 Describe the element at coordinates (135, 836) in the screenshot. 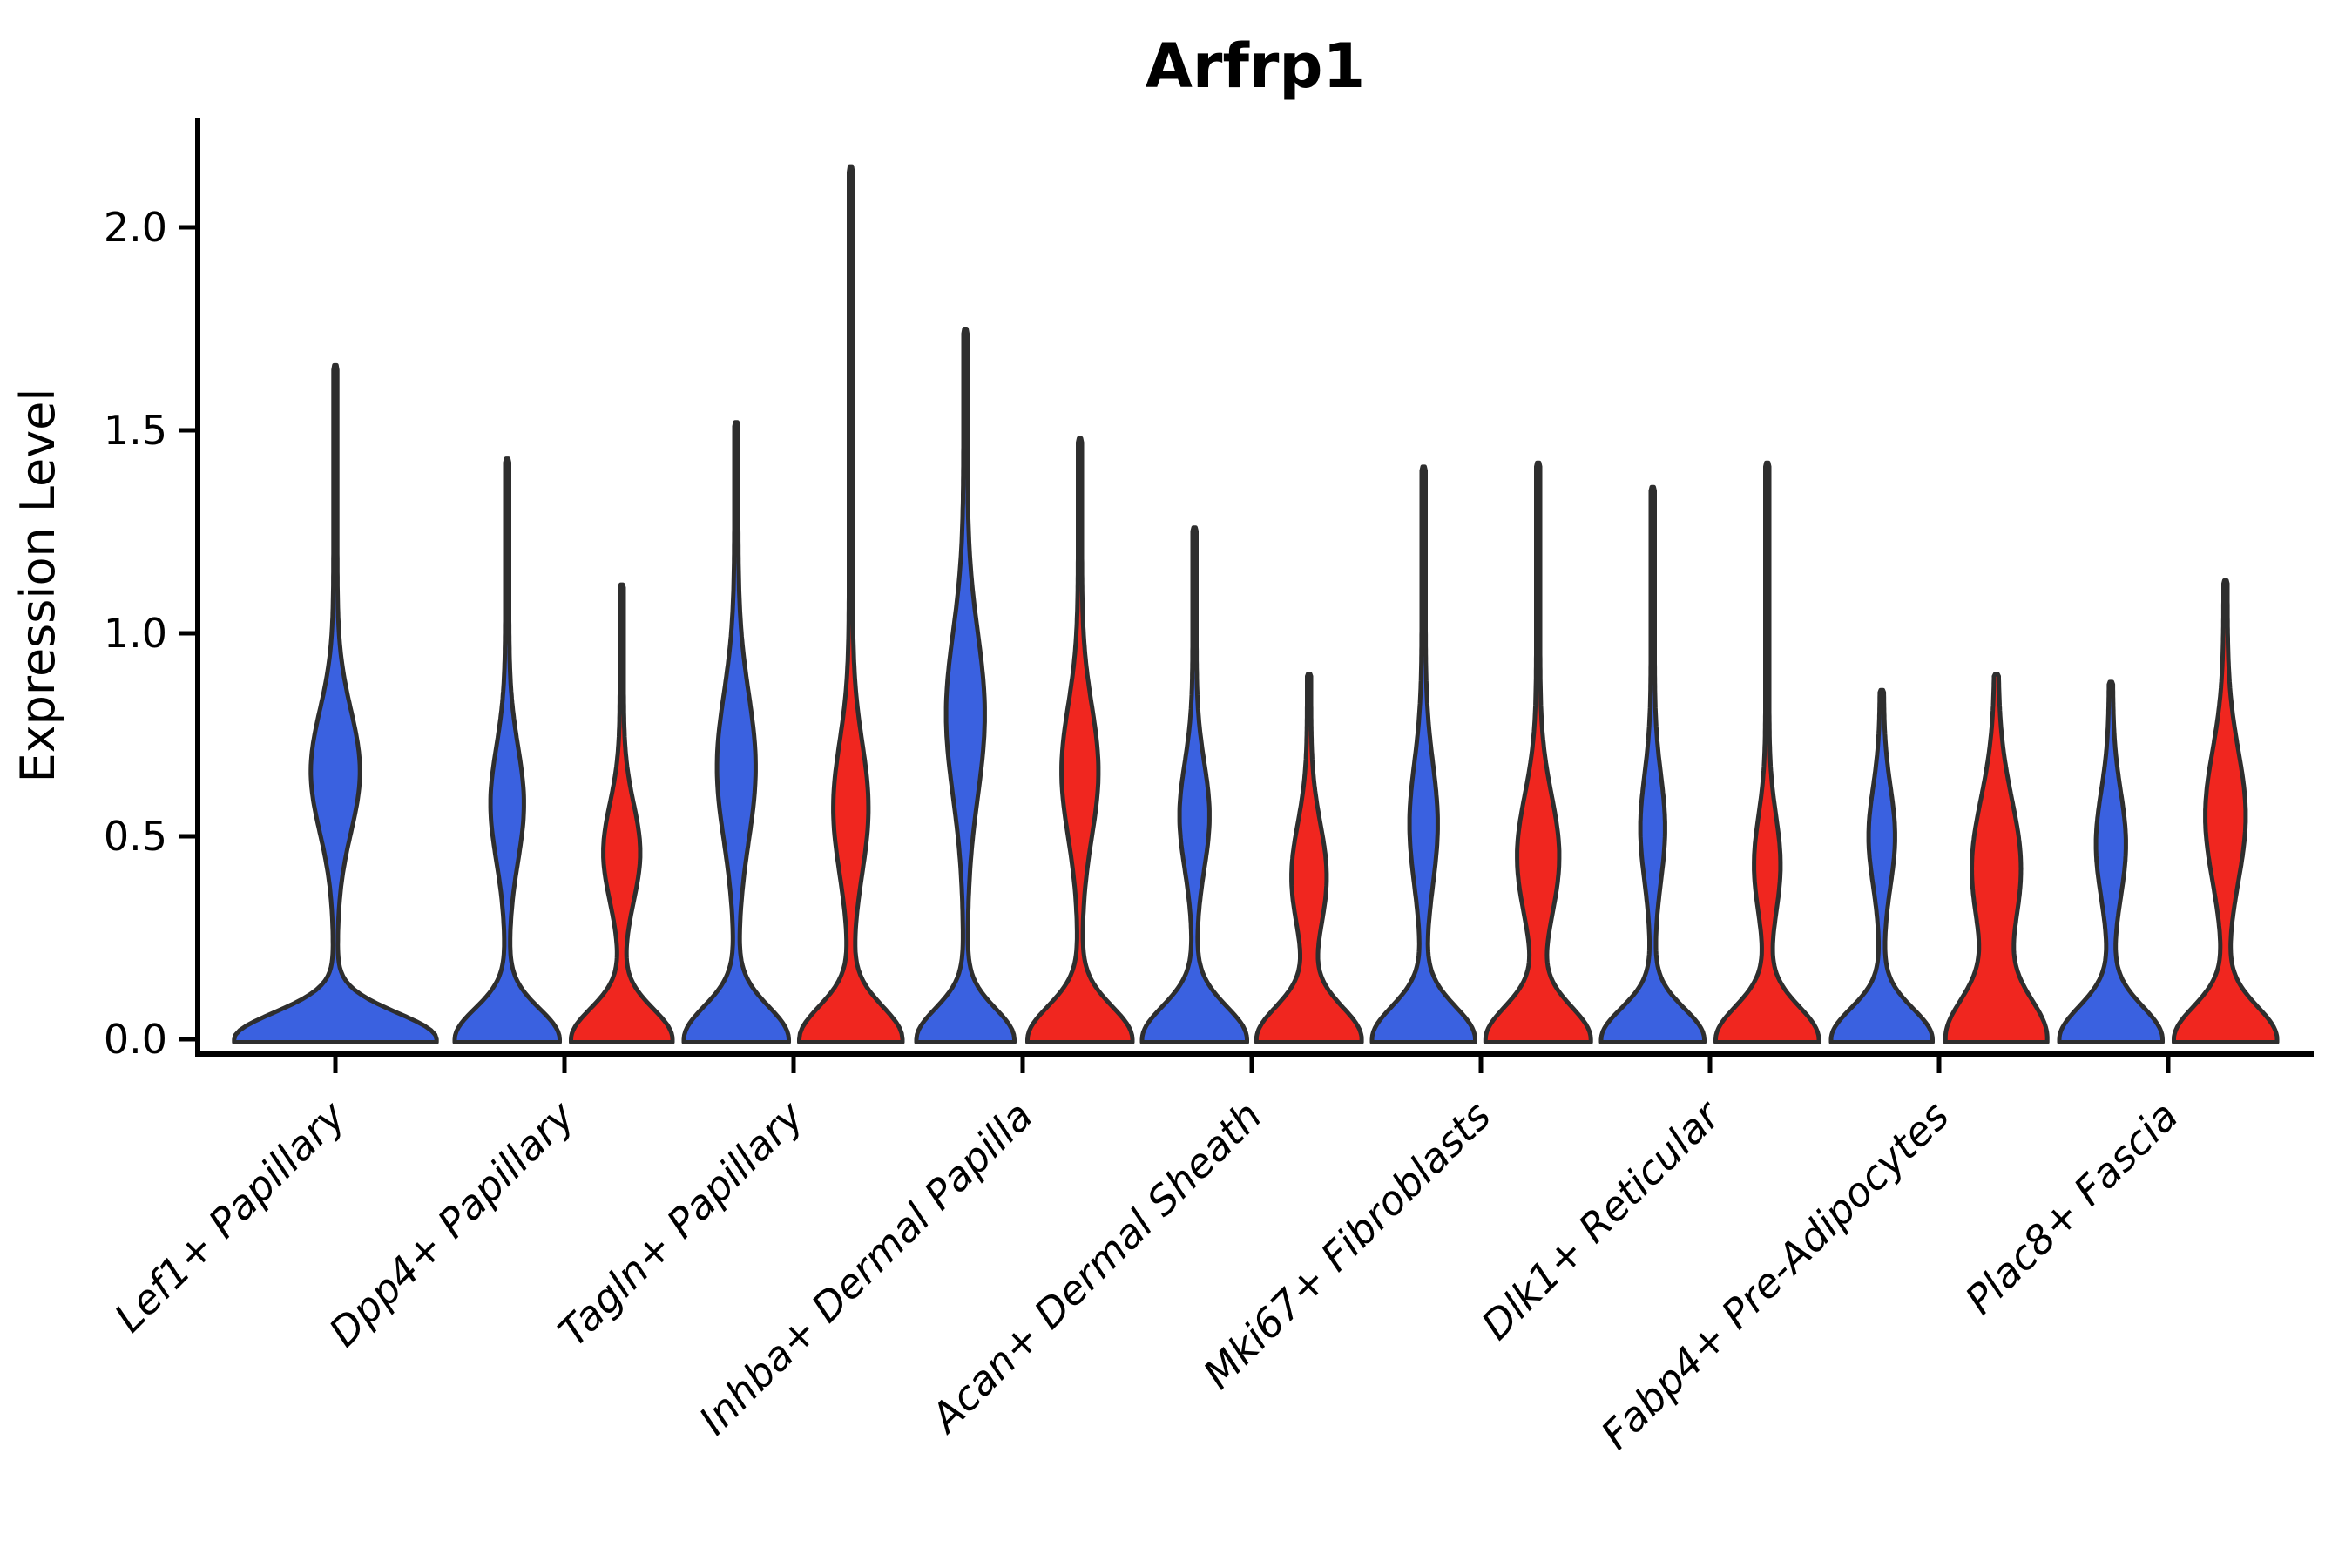

I see `y-tick-label: 0.5` at that location.